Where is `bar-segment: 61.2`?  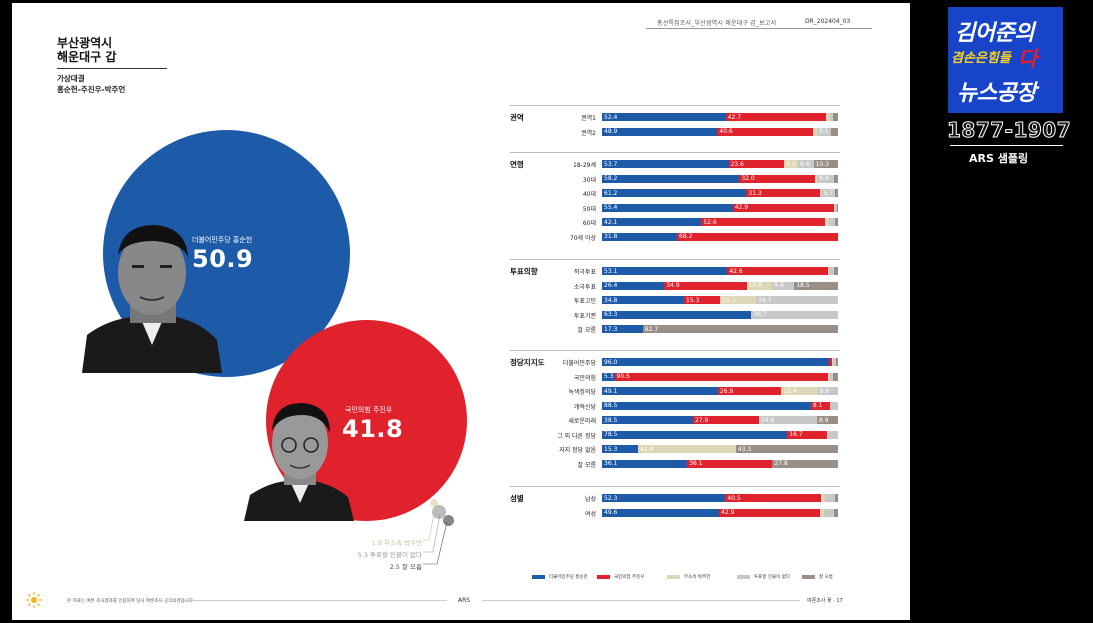 bar-segment: 61.2 is located at coordinates (674, 193).